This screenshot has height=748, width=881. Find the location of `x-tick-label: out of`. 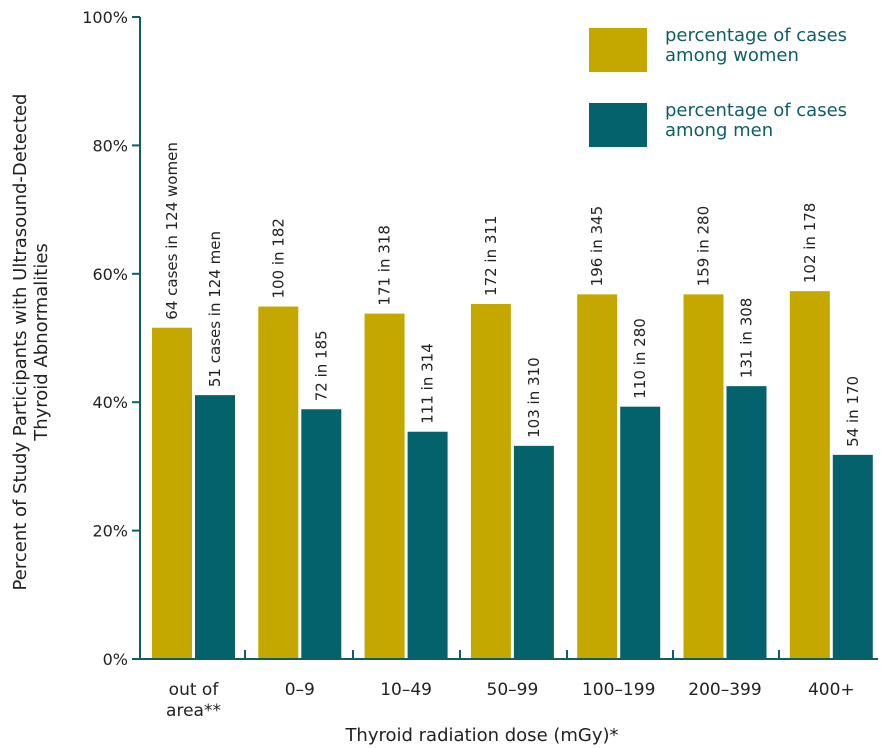

x-tick-label: out of is located at coordinates (194, 690).